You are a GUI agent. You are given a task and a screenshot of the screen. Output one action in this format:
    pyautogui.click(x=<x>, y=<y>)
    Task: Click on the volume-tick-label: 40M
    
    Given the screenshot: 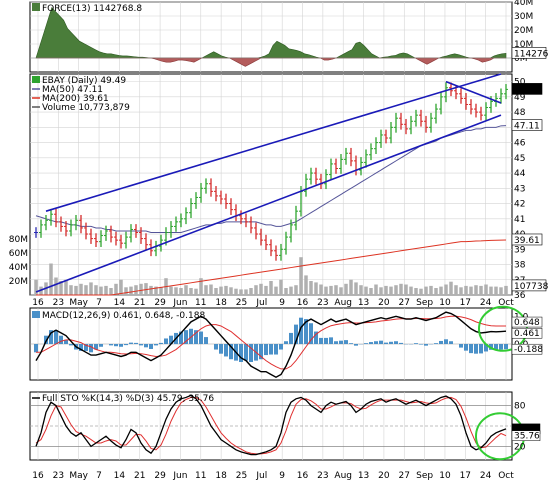 What is the action you would take?
    pyautogui.click(x=18, y=268)
    